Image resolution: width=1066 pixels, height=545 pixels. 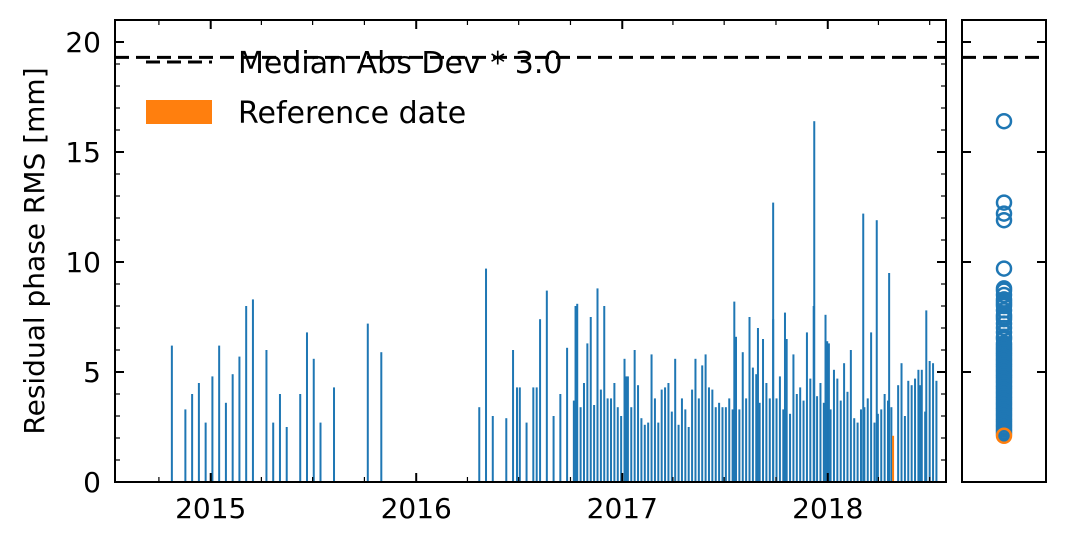 I want to click on legend-reference-swatch, so click(x=179, y=112).